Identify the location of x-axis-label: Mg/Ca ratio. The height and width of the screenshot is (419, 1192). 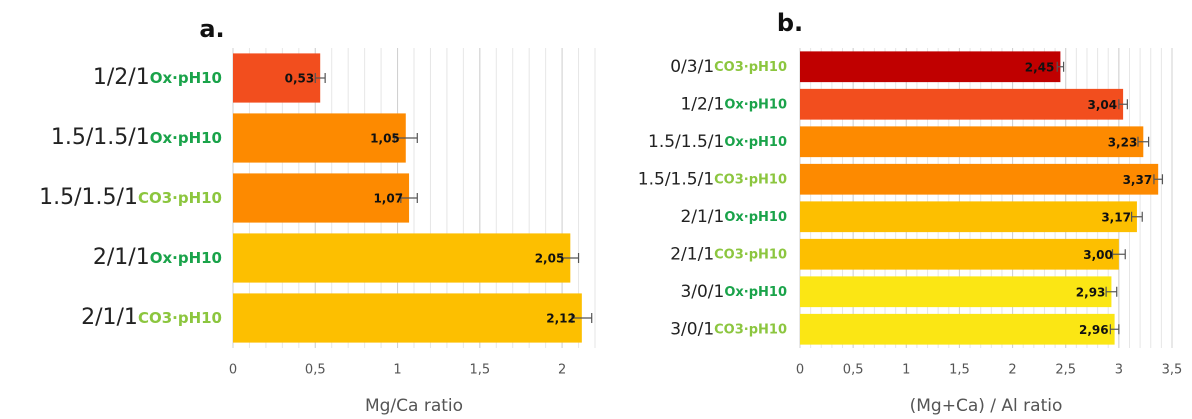
(414, 406).